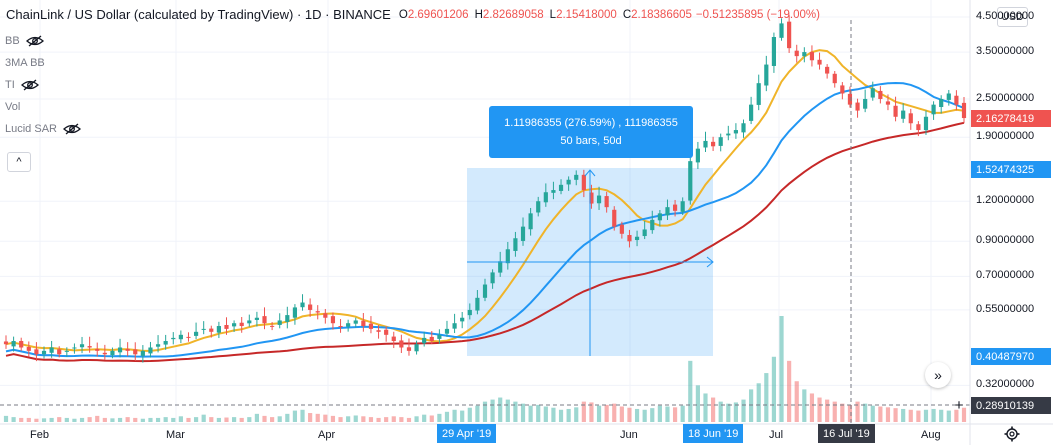 Image resolution: width=1053 pixels, height=445 pixels. I want to click on add-alert-plus-icon: +, so click(959, 405).